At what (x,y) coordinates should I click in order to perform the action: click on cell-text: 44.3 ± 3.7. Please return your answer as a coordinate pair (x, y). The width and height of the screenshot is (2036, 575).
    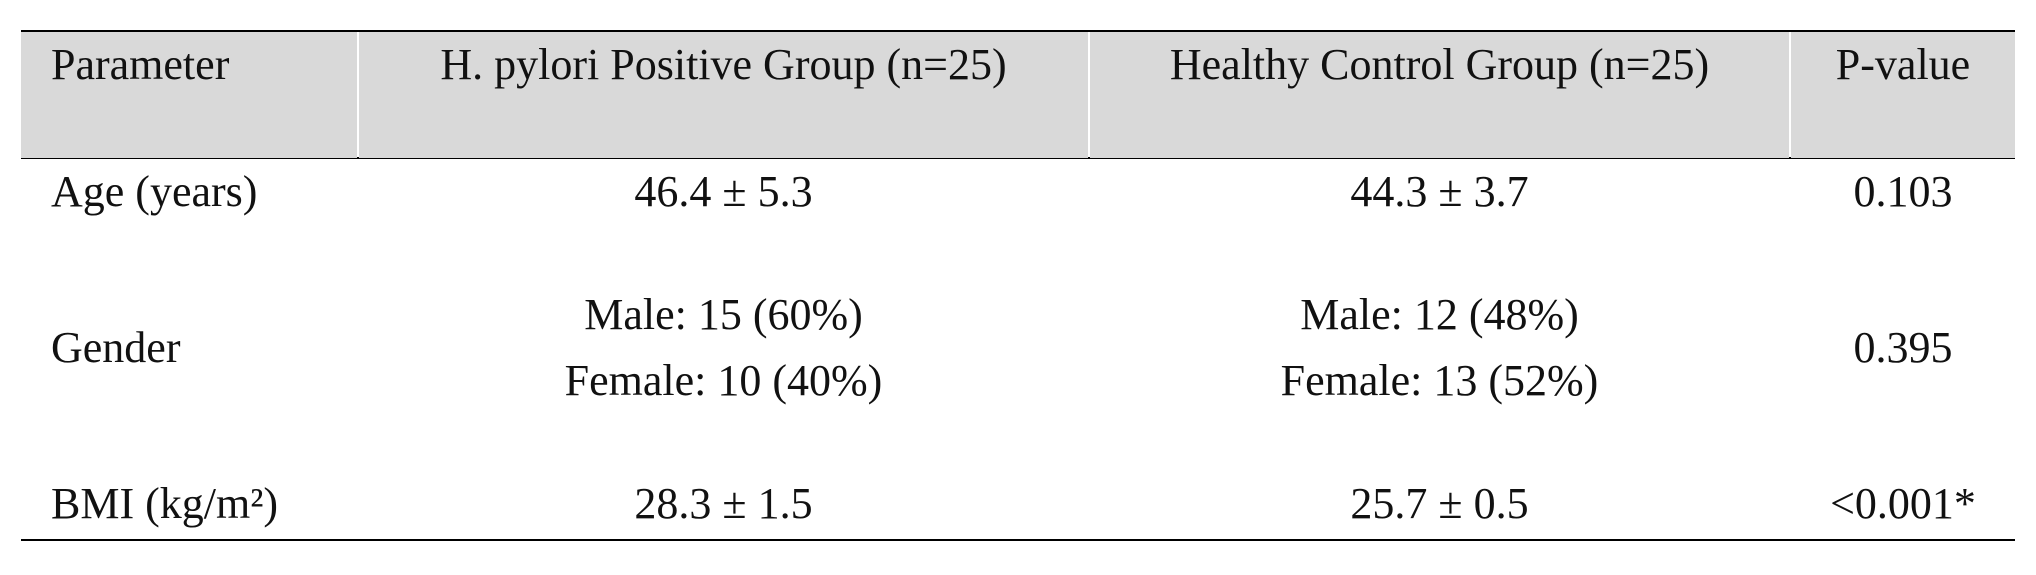
    Looking at the image, I should click on (1439, 191).